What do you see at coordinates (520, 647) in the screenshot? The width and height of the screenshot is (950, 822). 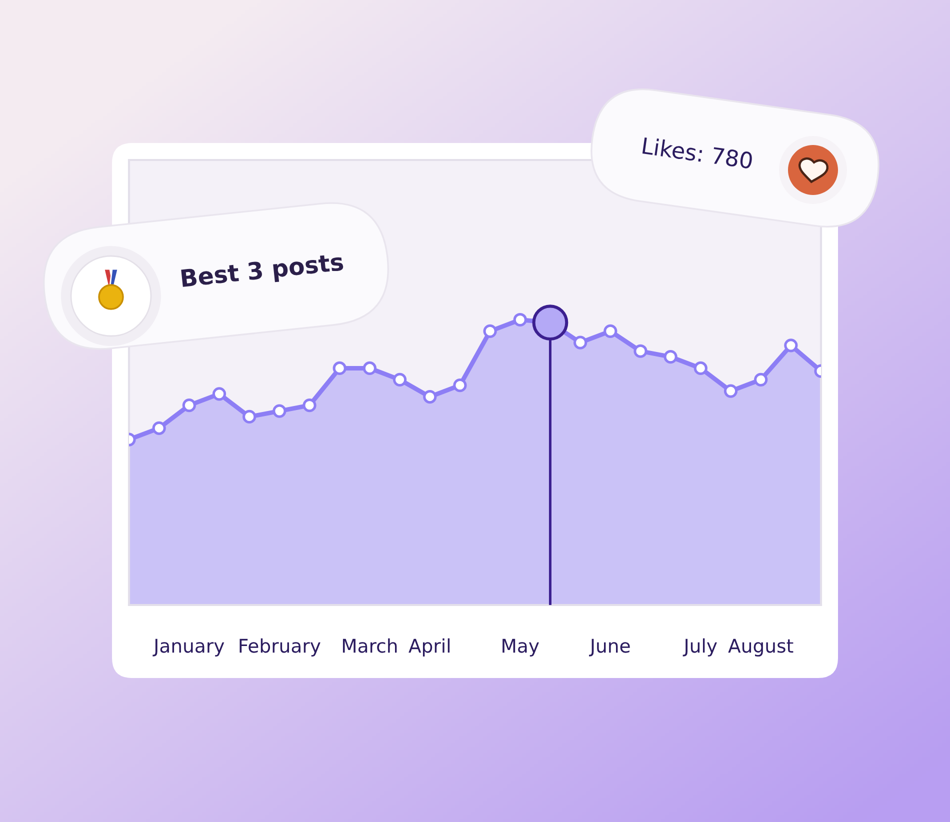 I see `x-tick-label: May` at bounding box center [520, 647].